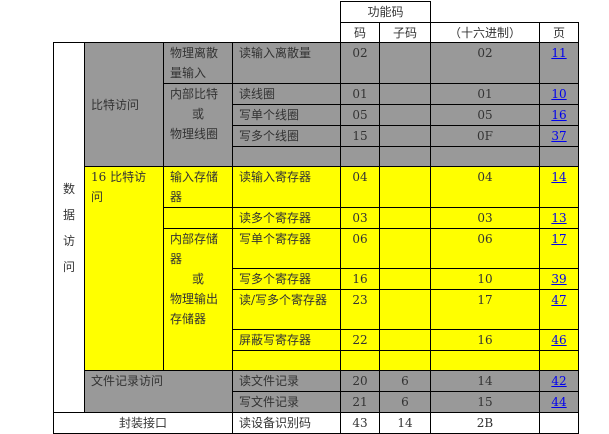 This screenshot has height=434, width=609. I want to click on function-code: 21, so click(360, 402).